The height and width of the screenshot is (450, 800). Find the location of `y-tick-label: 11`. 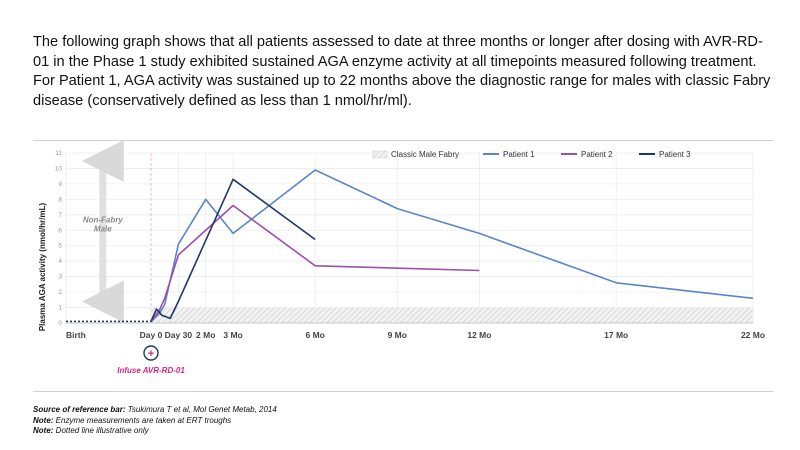

y-tick-label: 11 is located at coordinates (58, 153).